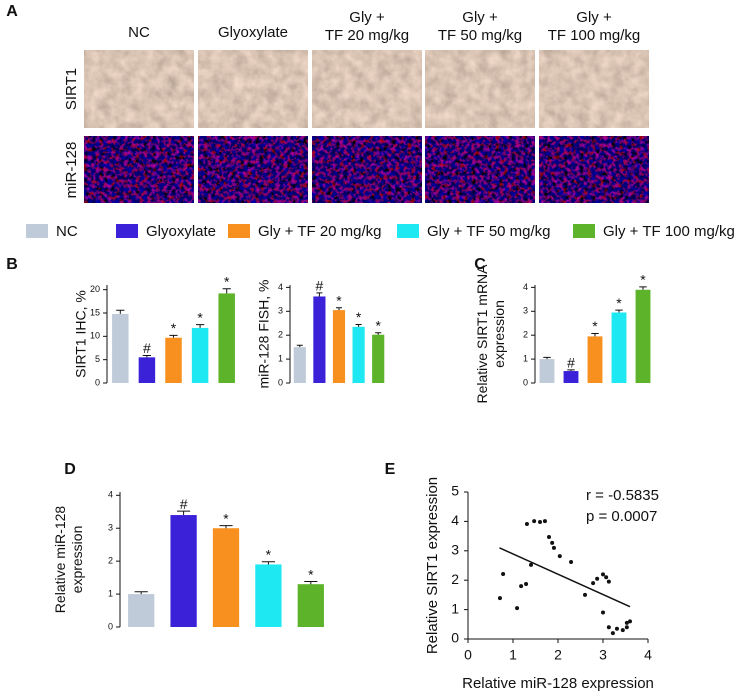 The image size is (744, 697). What do you see at coordinates (468, 655) in the screenshot?
I see `x-tick-label: 0` at bounding box center [468, 655].